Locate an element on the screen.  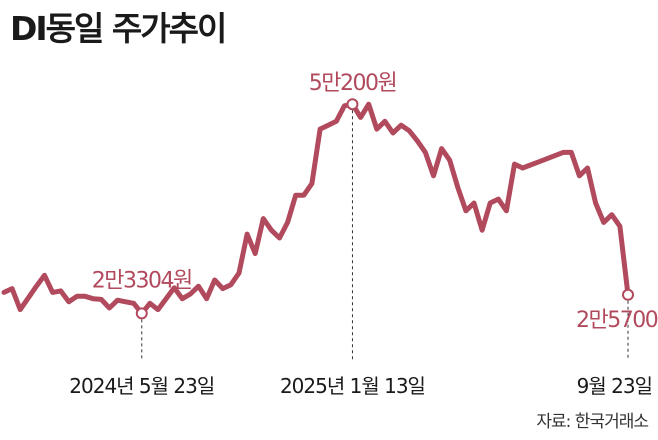
date-label-1: 2024년 5월 23일 is located at coordinates (141, 386).